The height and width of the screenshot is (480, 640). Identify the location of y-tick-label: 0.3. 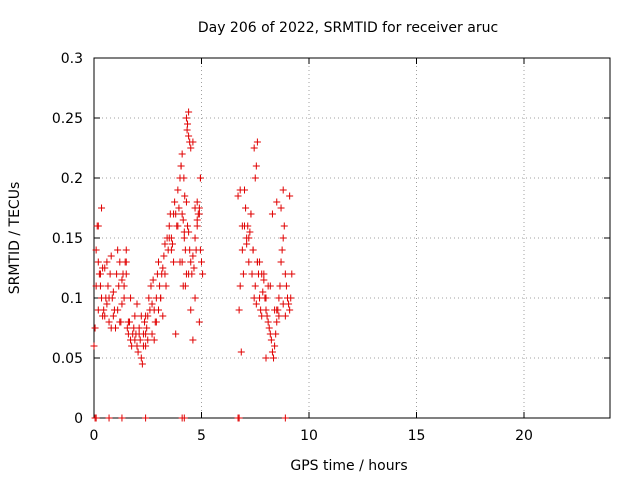
(72, 59).